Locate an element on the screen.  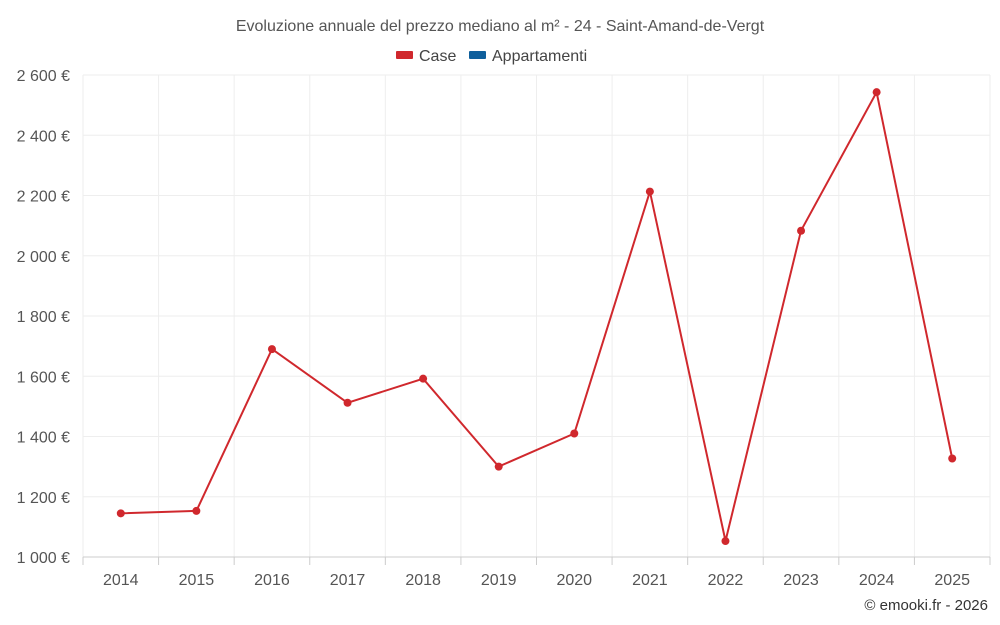
credit: © emooki.fr - 2026 is located at coordinates (926, 605).